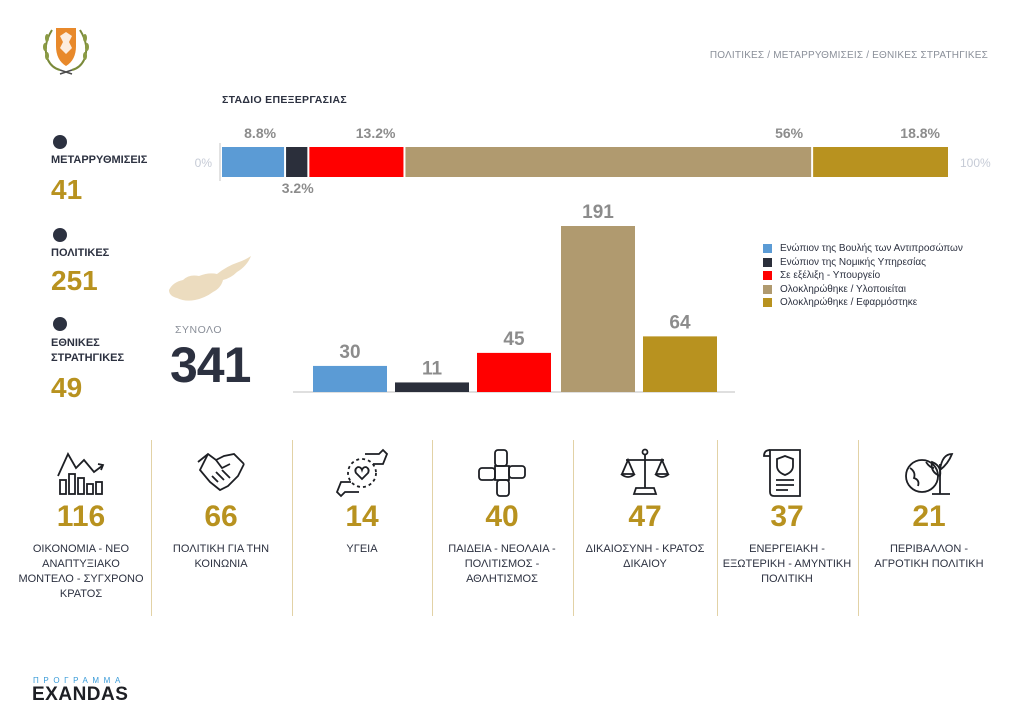 Image resolution: width=1024 pixels, height=723 pixels. I want to click on handshake-icon, so click(221, 473).